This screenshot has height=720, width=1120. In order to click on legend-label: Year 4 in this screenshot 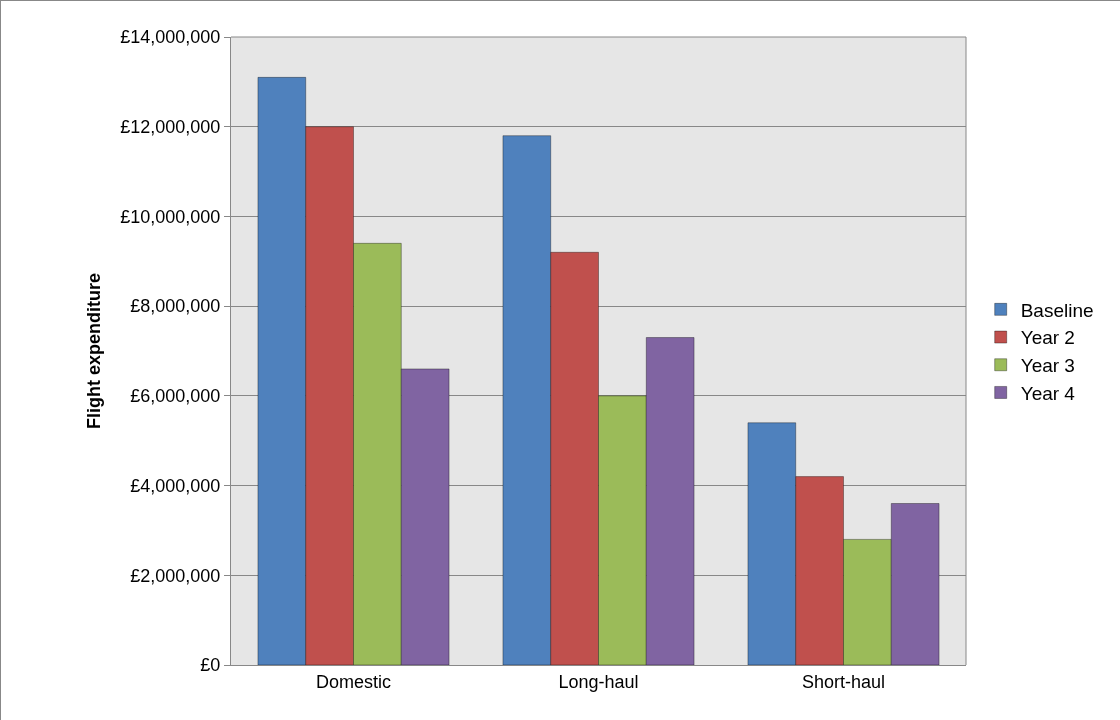, I will do `click(1048, 393)`.